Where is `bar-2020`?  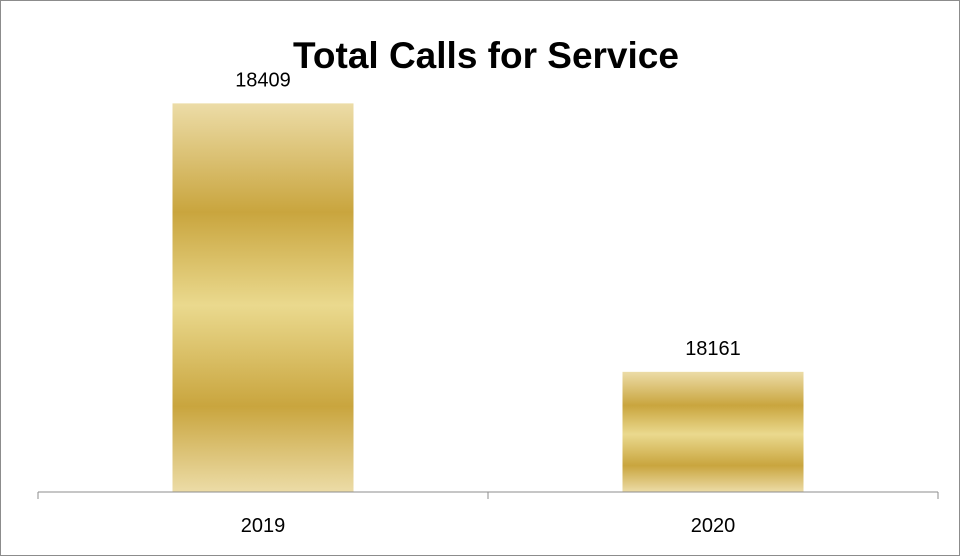
bar-2020 is located at coordinates (713, 431).